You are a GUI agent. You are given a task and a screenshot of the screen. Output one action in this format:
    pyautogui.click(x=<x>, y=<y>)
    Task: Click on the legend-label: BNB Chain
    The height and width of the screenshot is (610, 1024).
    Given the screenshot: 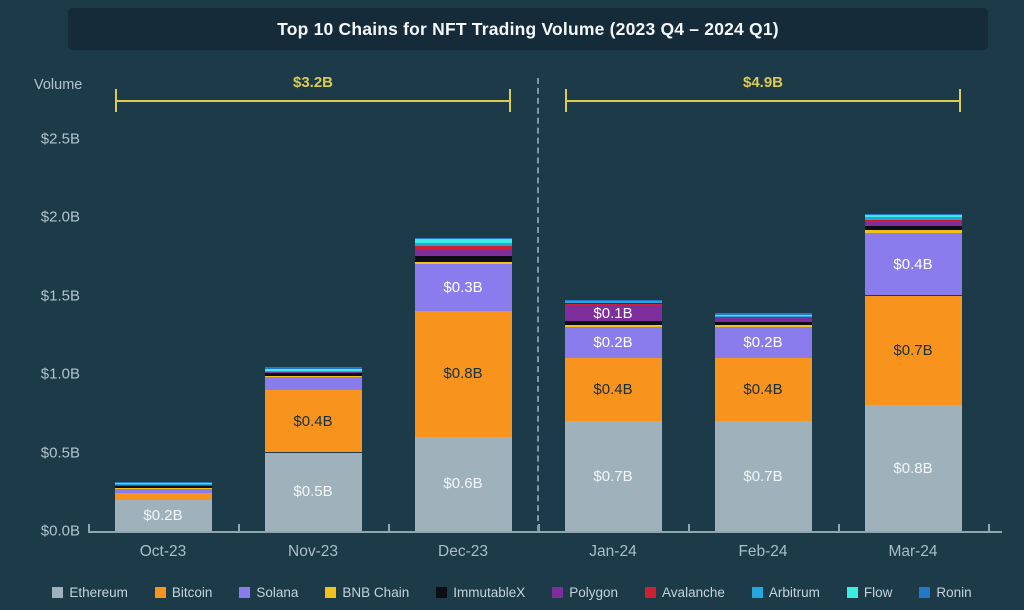 What is the action you would take?
    pyautogui.click(x=376, y=592)
    